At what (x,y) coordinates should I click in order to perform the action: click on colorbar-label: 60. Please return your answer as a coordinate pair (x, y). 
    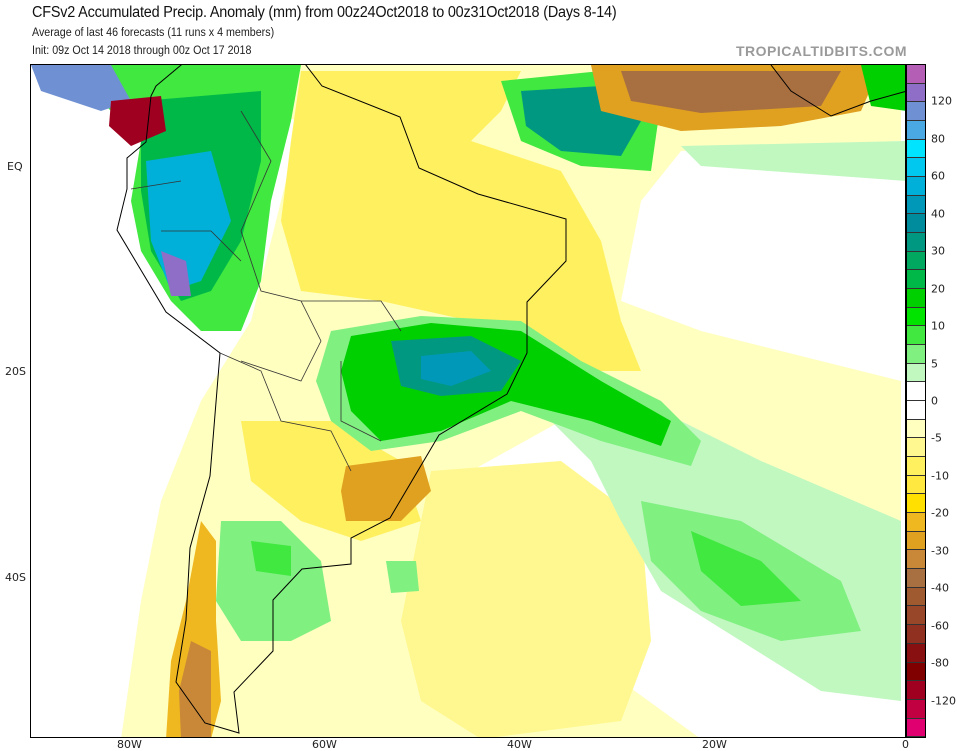
    Looking at the image, I should click on (938, 176).